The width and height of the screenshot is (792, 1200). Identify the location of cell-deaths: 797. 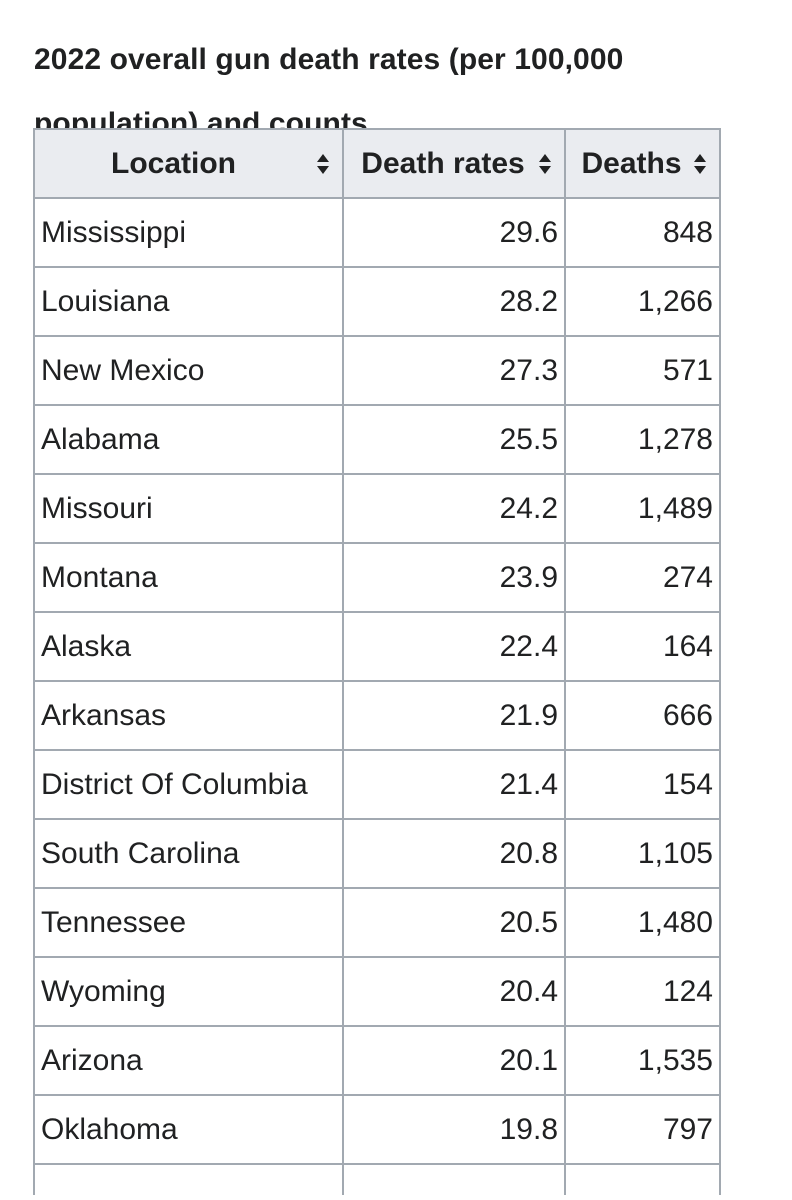
(642, 1129).